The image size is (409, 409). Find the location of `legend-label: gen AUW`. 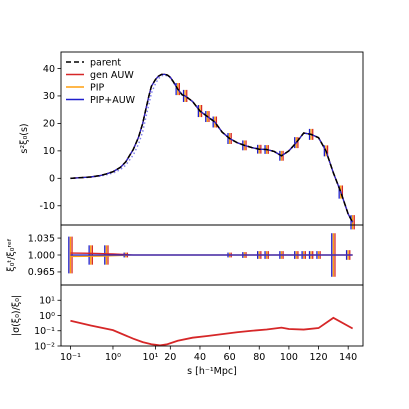

legend-label: gen AUW is located at coordinates (112, 75).